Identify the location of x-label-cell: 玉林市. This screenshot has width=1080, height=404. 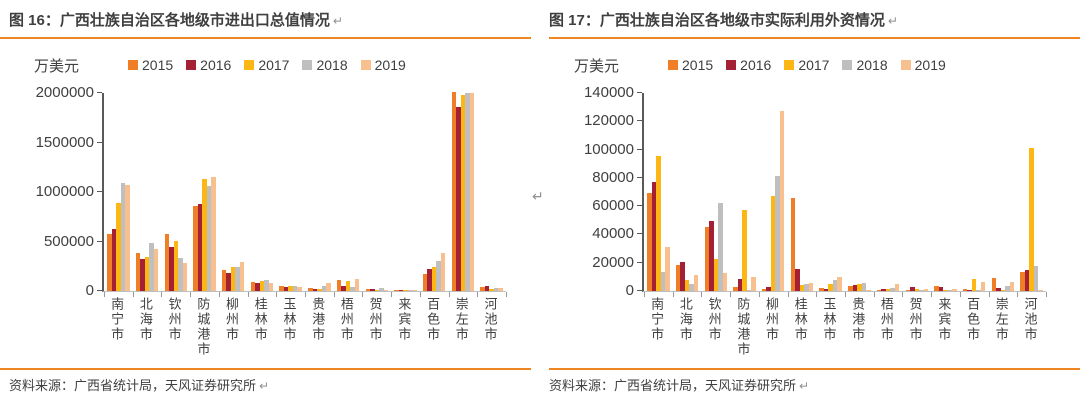
(828, 327).